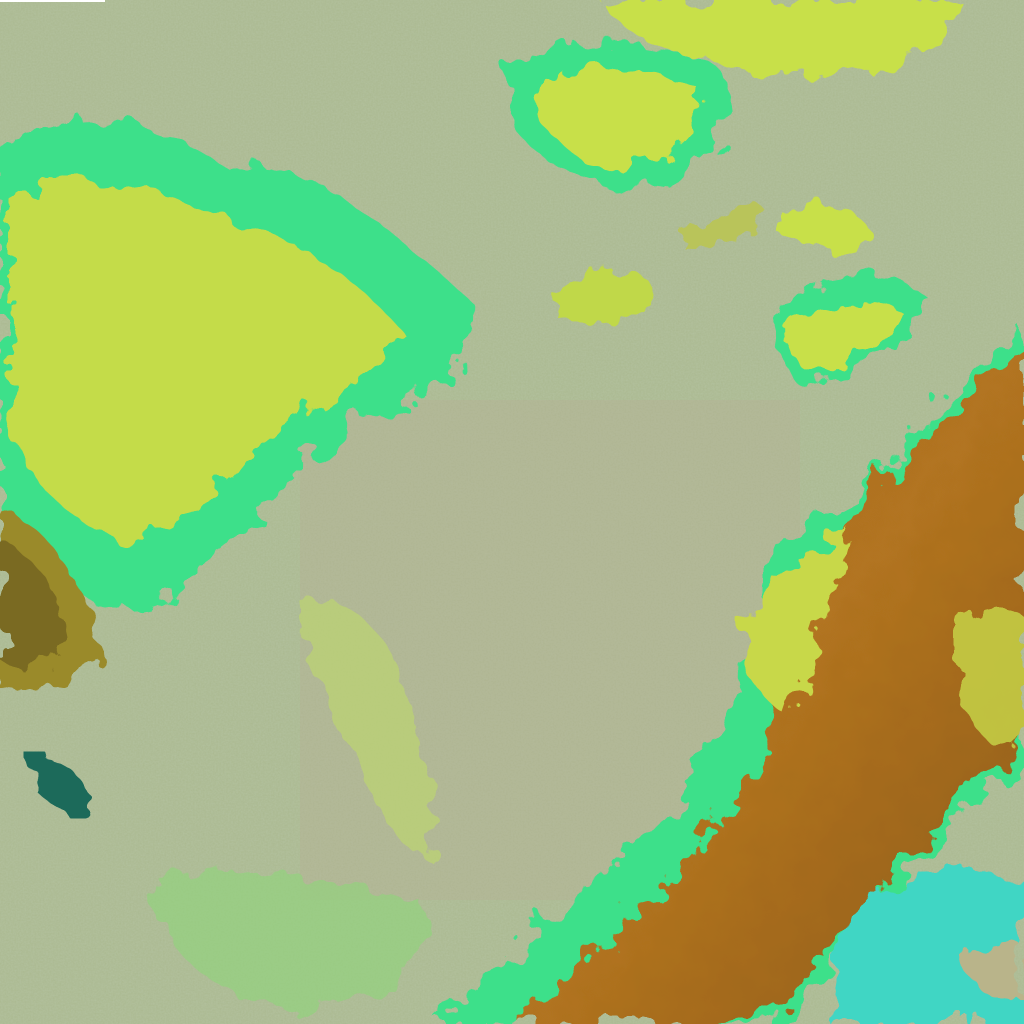  I want to click on shadow-patch, so click(62, 785).